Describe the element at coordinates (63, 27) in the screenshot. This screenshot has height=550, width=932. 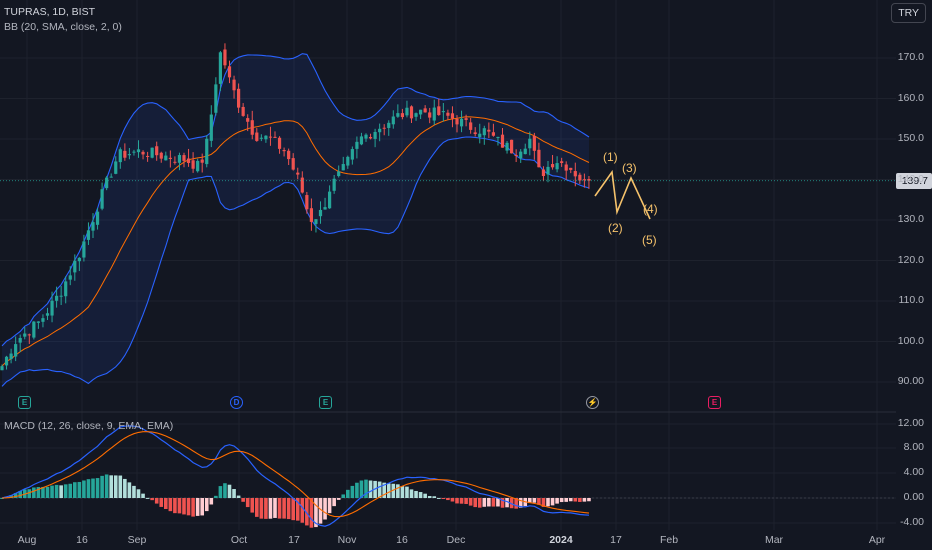
I see `bb-legend: BB (20, SMA, close, 2, 0)` at that location.